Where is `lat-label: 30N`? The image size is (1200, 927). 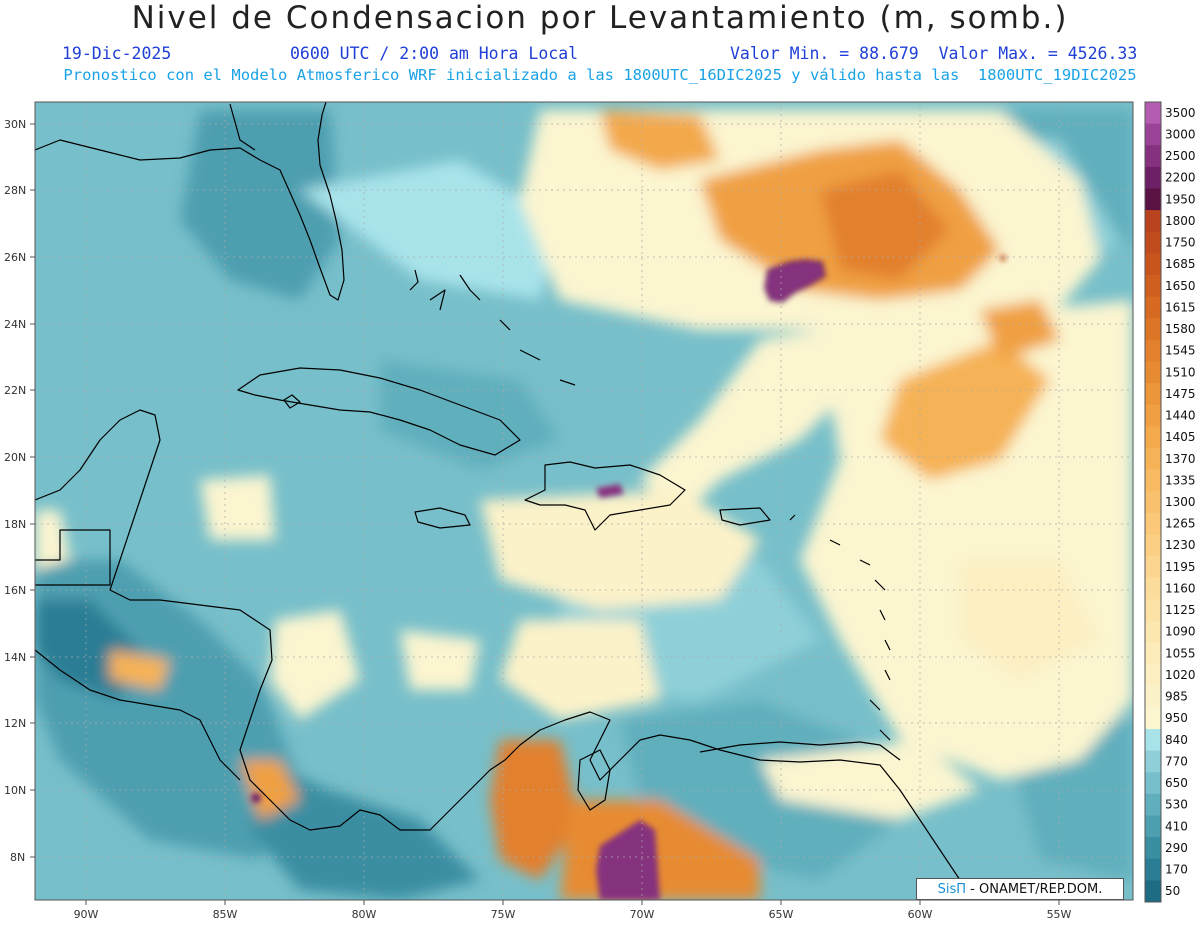 lat-label: 30N is located at coordinates (15, 124).